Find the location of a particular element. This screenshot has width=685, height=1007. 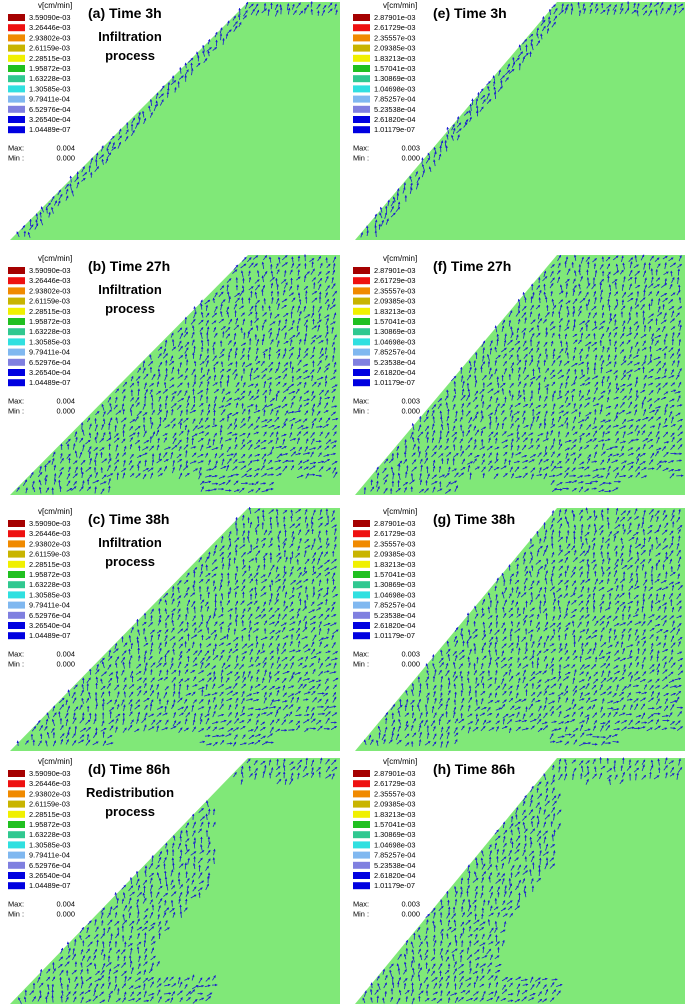

legend-value: 2.61820e-04 is located at coordinates (395, 119).